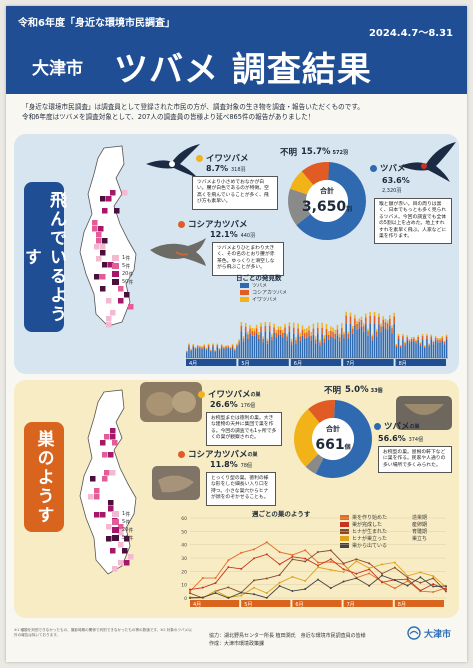  I want to click on nest-category-koshiaka: コシアカツバメ の巣, so click(218, 454).